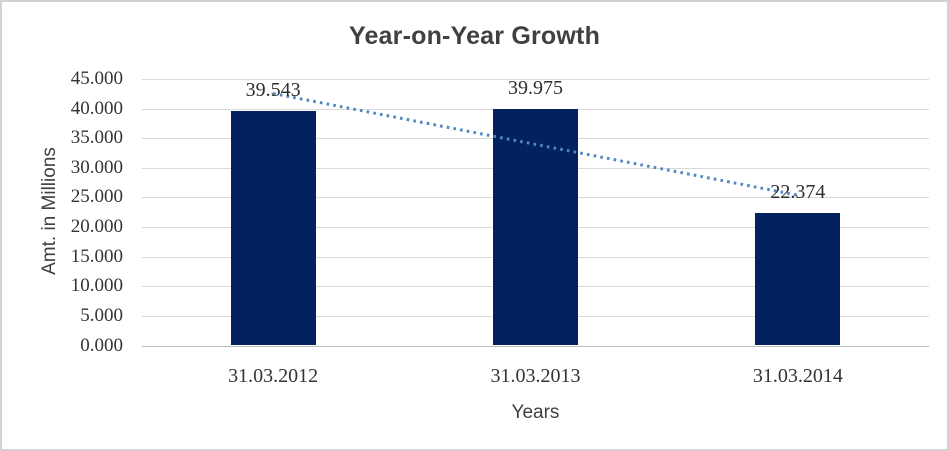  What do you see at coordinates (535, 346) in the screenshot?
I see `x-axis-line` at bounding box center [535, 346].